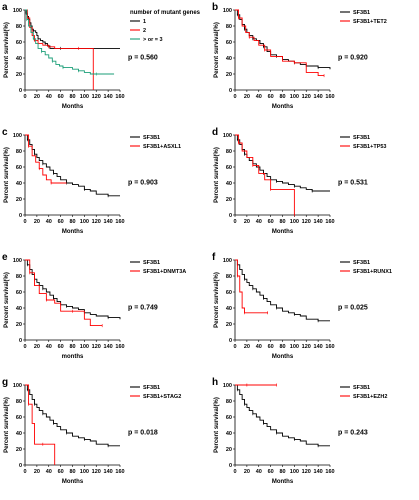 This screenshot has height=500, width=419. I want to click on legend-label: SF3B1+TP53, so click(369, 147).